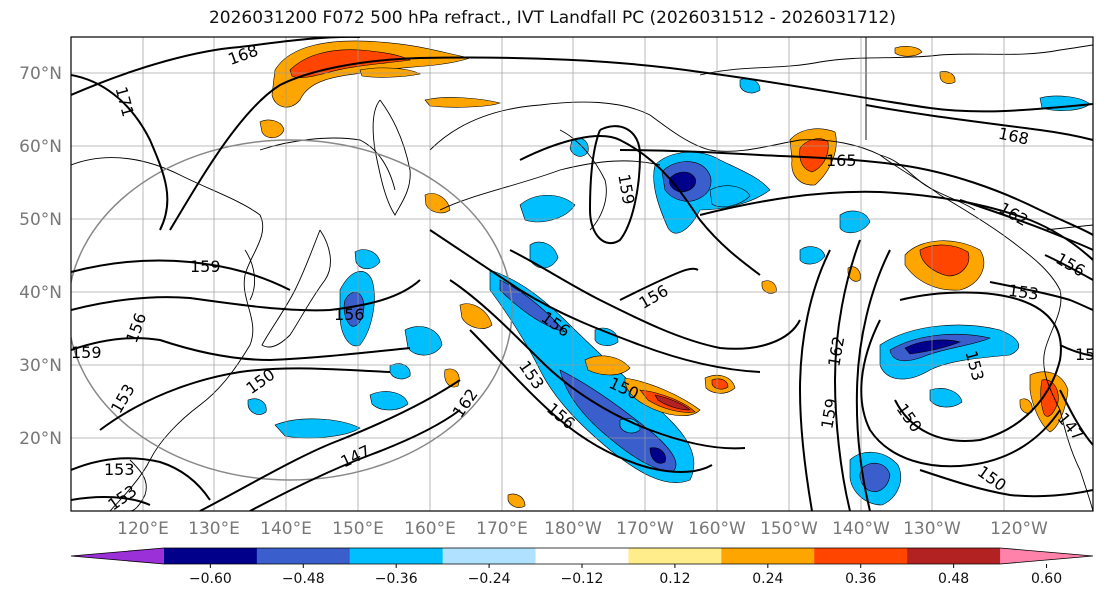 Image resolution: width=1105 pixels, height=604 pixels. Describe the element at coordinates (814, 380) in the screenshot. I see `contour-156-vert` at that location.